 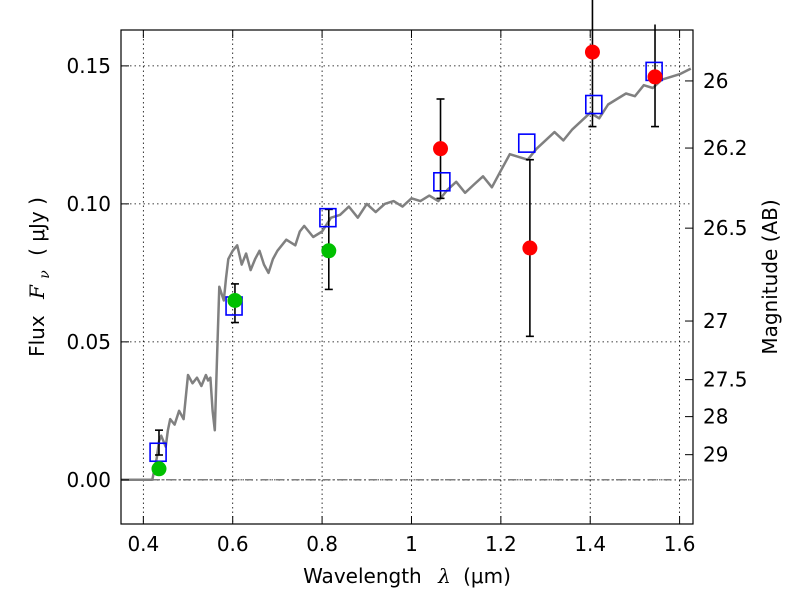 I want to click on y2-tick-label: 26, so click(x=715, y=81).